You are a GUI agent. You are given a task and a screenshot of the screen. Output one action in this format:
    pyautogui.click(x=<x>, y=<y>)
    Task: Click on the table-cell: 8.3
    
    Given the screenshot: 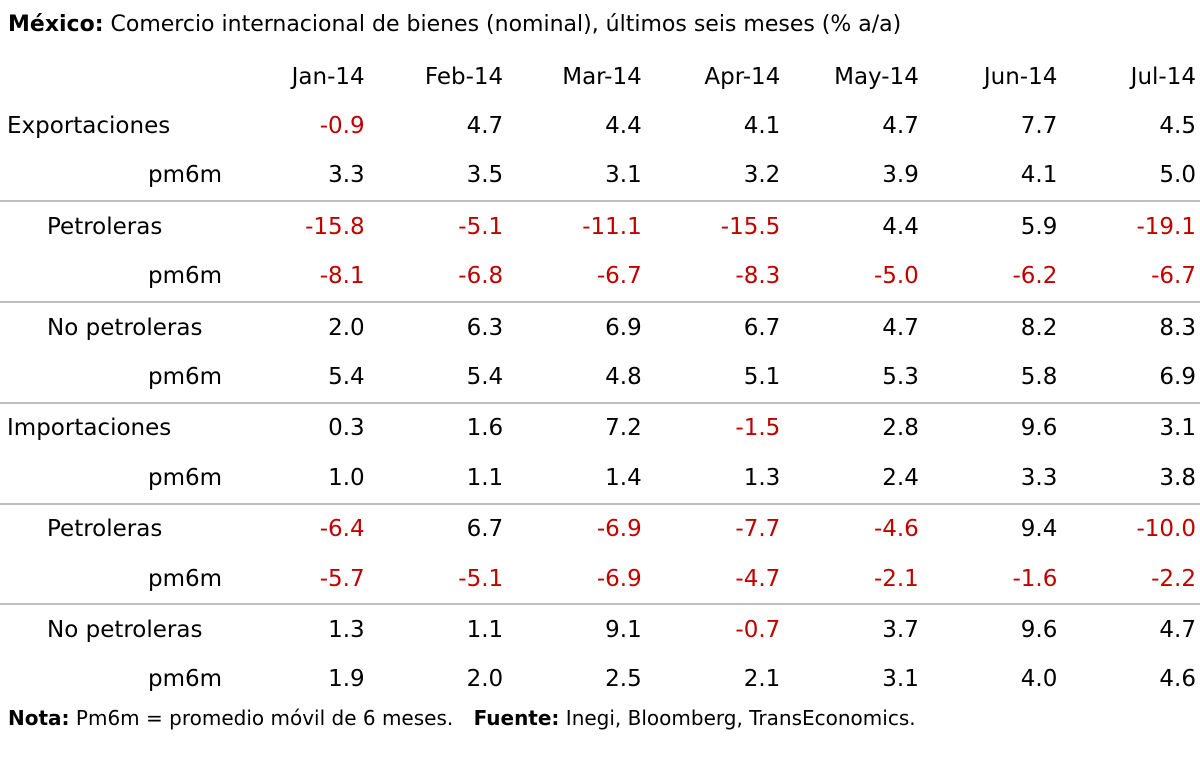 What is the action you would take?
    pyautogui.click(x=1130, y=326)
    